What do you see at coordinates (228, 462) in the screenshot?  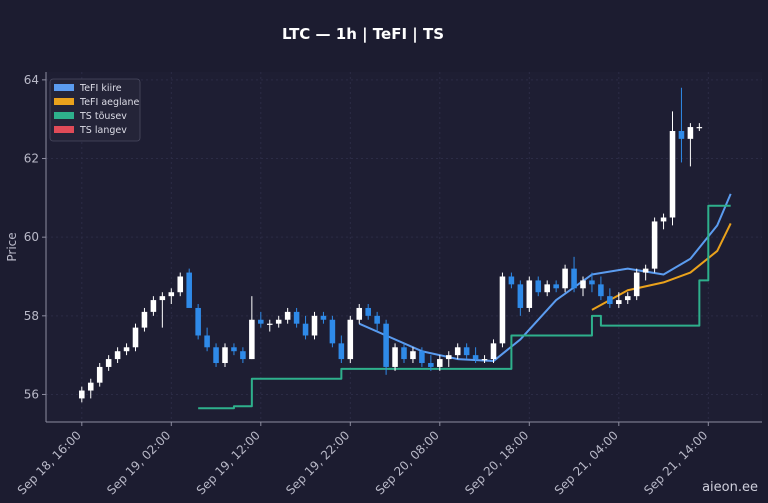 I see `x-tick-label: Sep 19, 12:00` at bounding box center [228, 462].